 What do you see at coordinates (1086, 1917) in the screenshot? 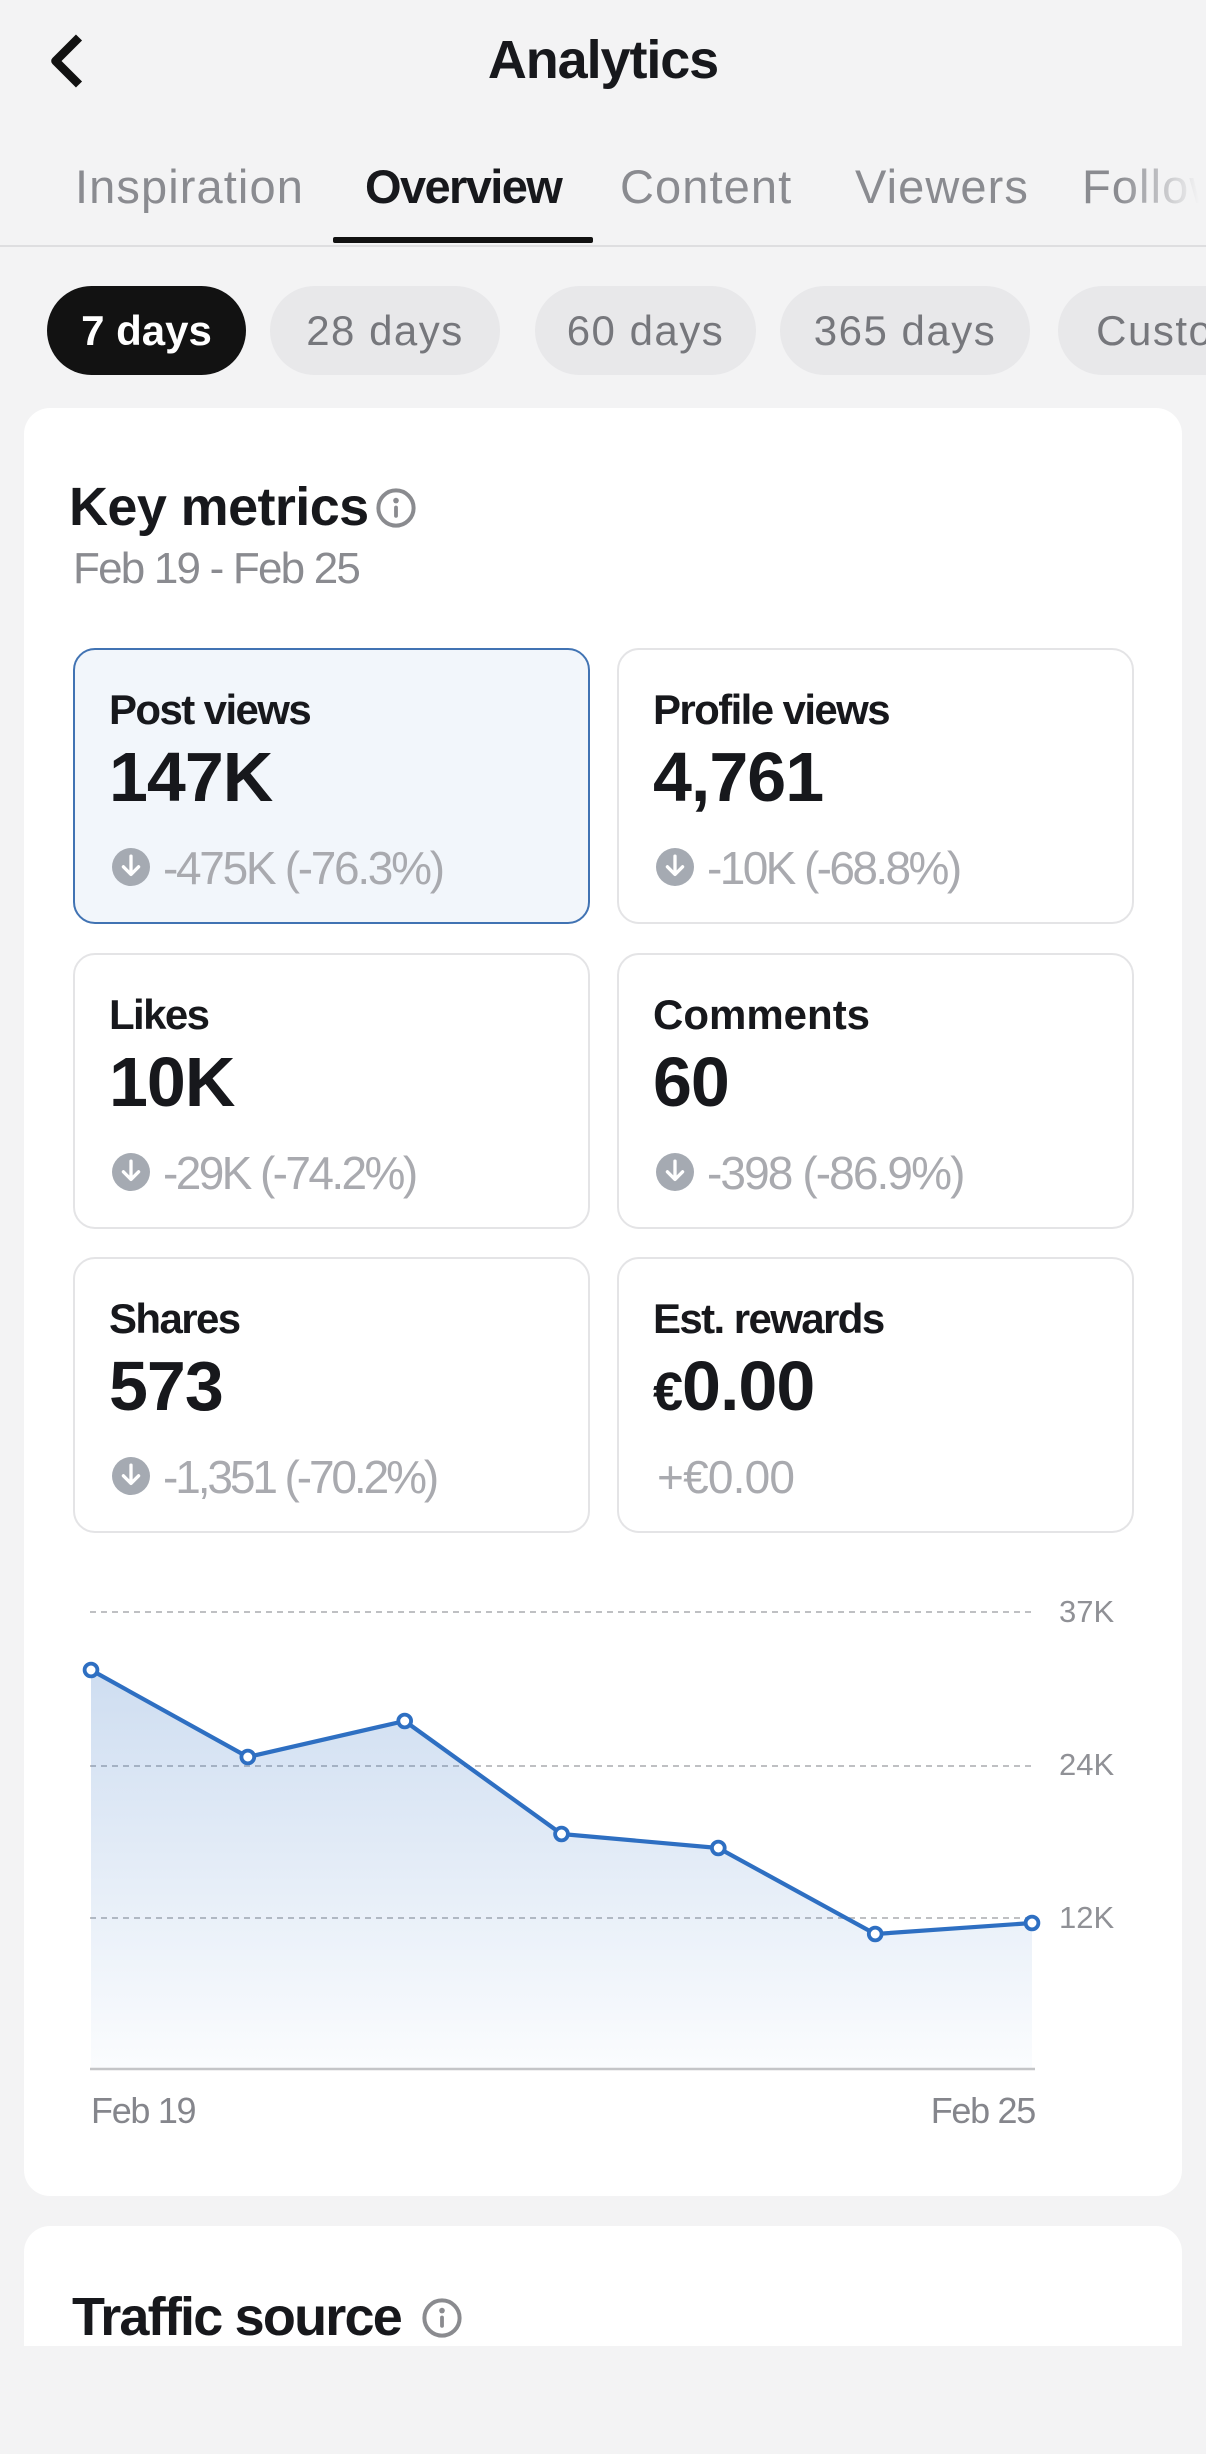
I see `svg-text: 12K` at bounding box center [1086, 1917].